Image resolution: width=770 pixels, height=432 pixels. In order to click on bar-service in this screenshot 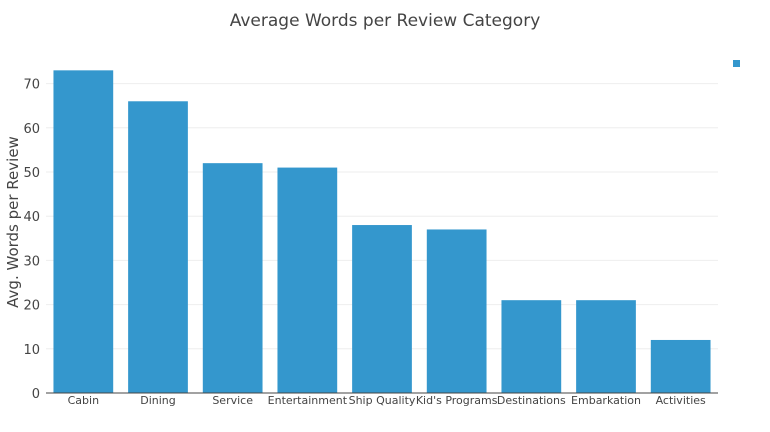, I will do `click(232, 278)`.